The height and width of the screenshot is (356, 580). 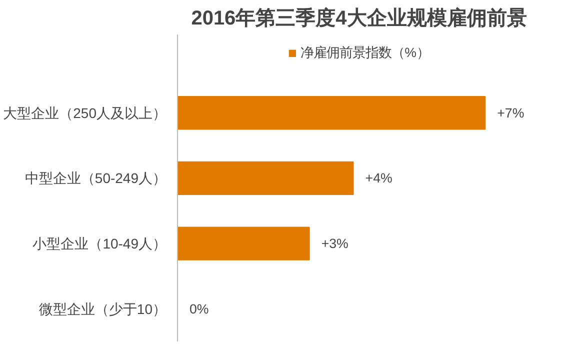 What do you see at coordinates (84, 112) in the screenshot?
I see `y-tick-label: 大型企业（250人及以上）` at bounding box center [84, 112].